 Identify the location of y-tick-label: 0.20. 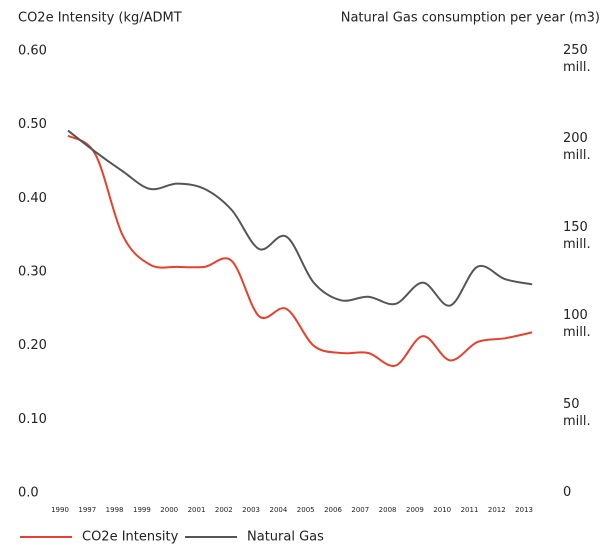
(32, 345).